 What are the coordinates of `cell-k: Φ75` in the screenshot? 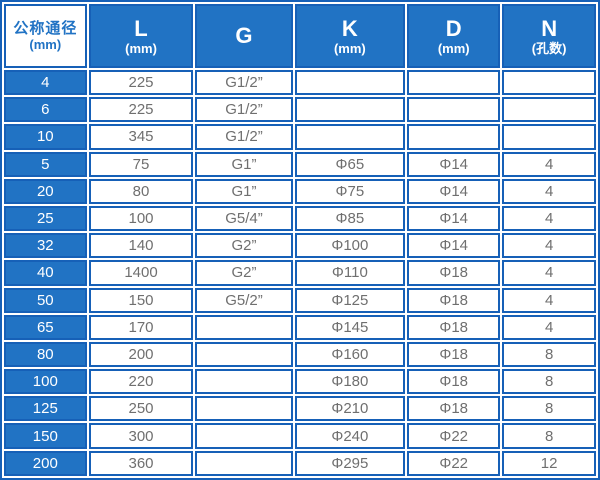 It's located at (350, 191).